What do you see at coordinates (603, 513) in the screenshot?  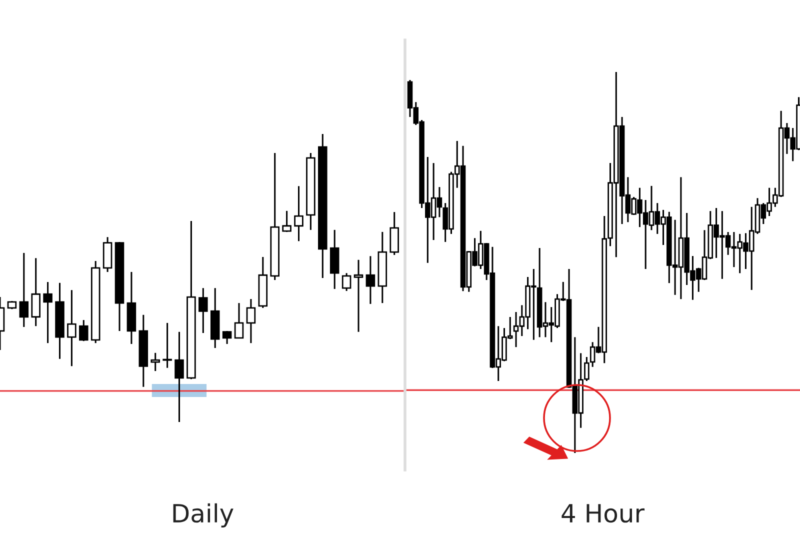 I see `x-axis-title: 4 Hour` at bounding box center [603, 513].